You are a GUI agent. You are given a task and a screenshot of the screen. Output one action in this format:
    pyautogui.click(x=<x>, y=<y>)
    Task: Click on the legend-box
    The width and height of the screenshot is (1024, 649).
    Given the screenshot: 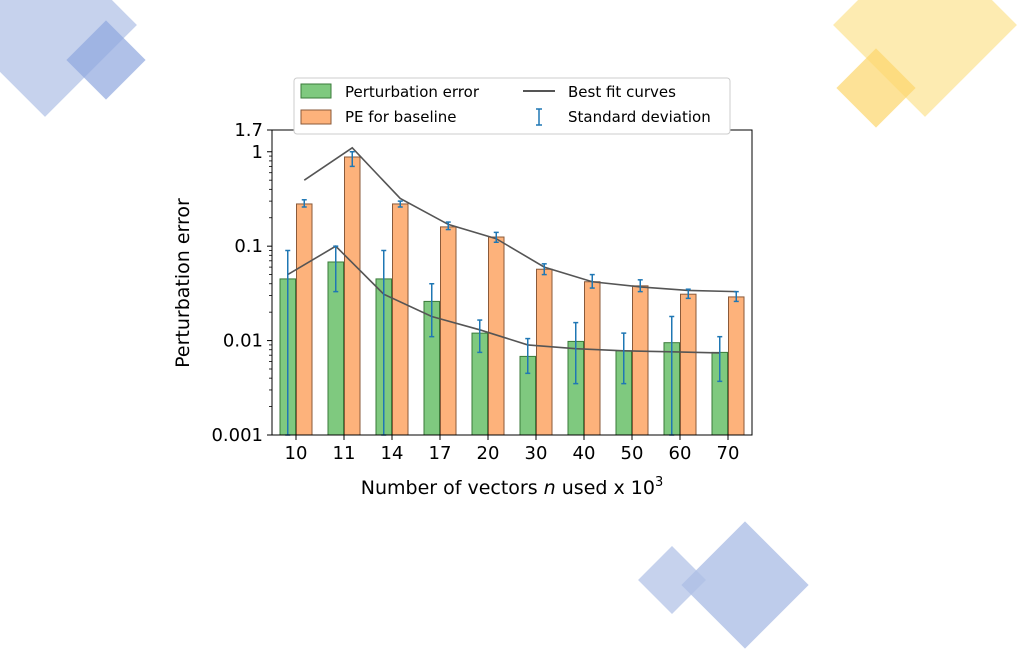 What is the action you would take?
    pyautogui.click(x=512, y=106)
    